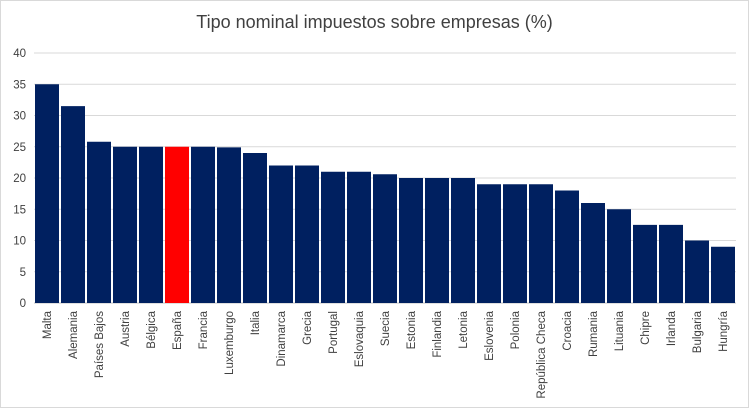 This screenshot has height=408, width=749. What do you see at coordinates (698, 331) in the screenshot?
I see `x-tick-label: Bulgaria` at bounding box center [698, 331].